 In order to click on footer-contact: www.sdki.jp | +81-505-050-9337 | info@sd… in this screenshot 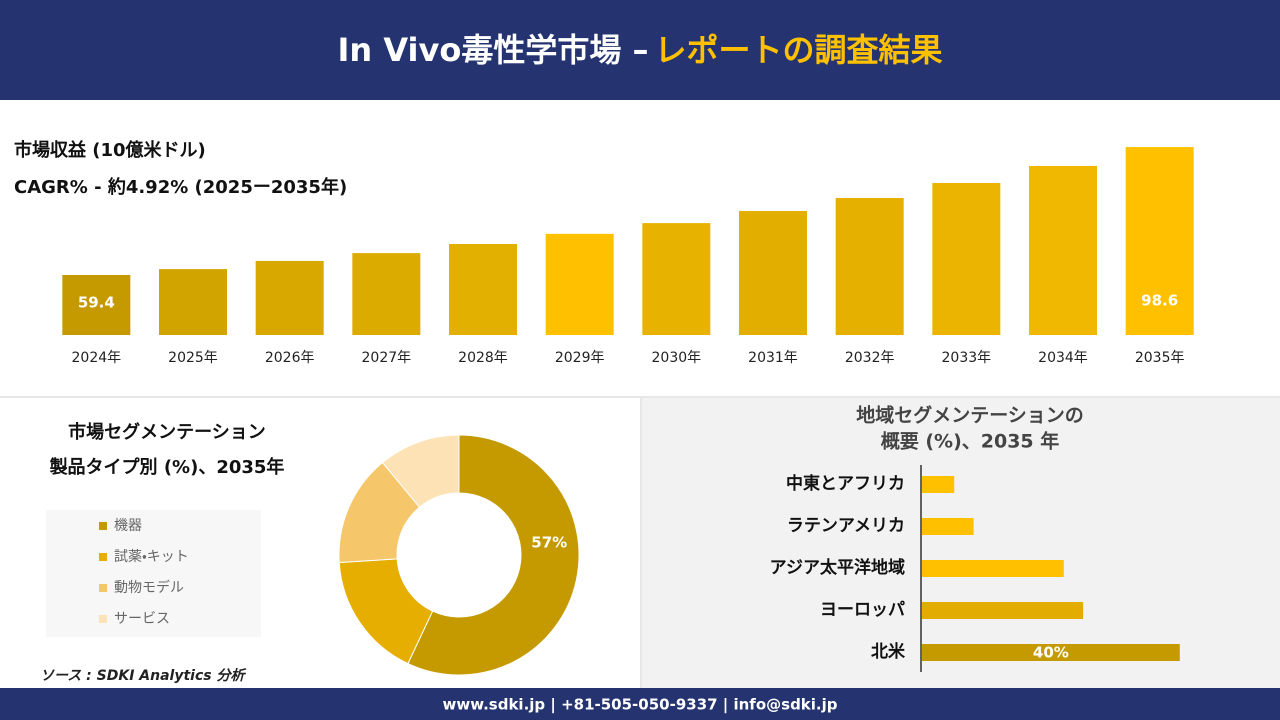, I will do `click(639, 705)`.